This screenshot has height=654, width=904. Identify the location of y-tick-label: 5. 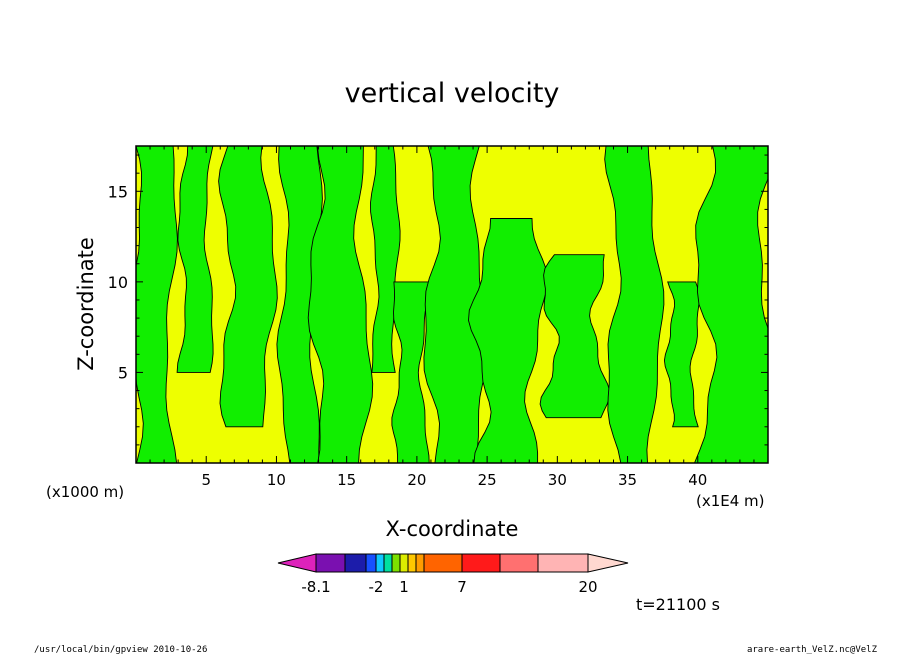
(123, 372).